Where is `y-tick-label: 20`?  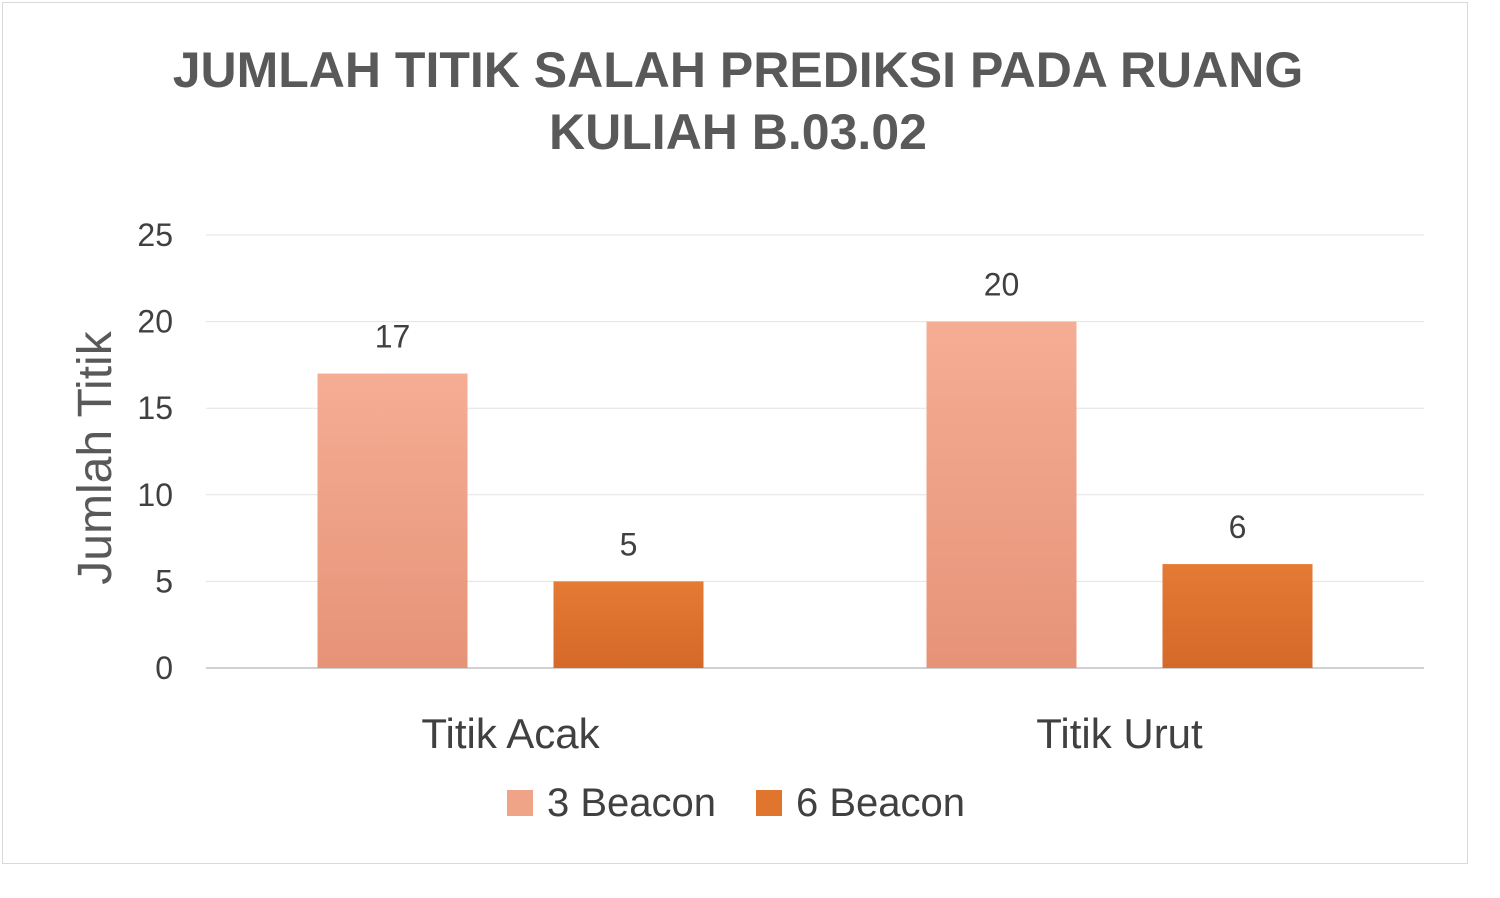 y-tick-label: 20 is located at coordinates (155, 322).